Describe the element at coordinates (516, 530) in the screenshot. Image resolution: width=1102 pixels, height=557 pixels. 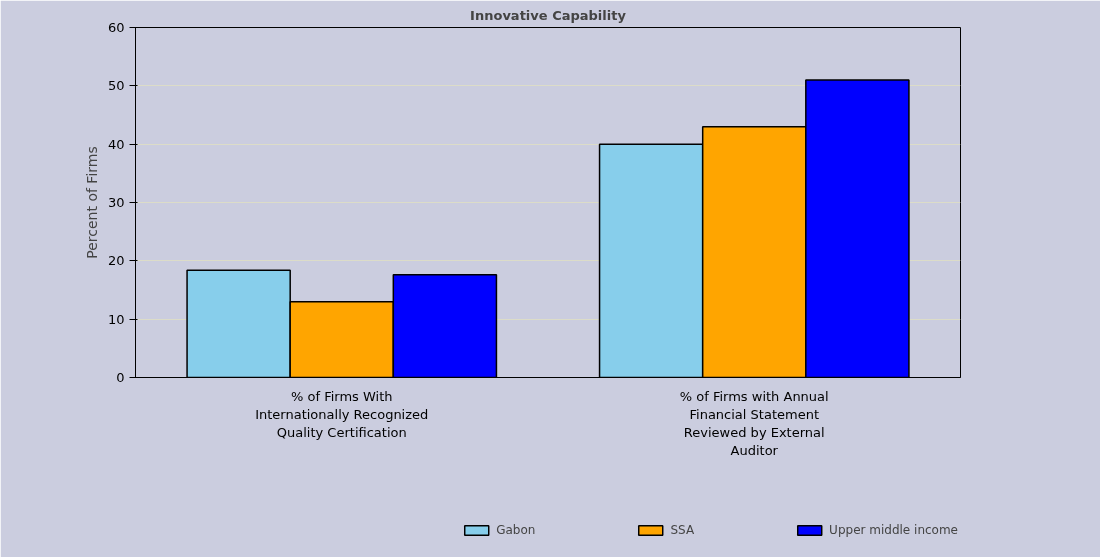
I see `legend-label: Gabon` at that location.